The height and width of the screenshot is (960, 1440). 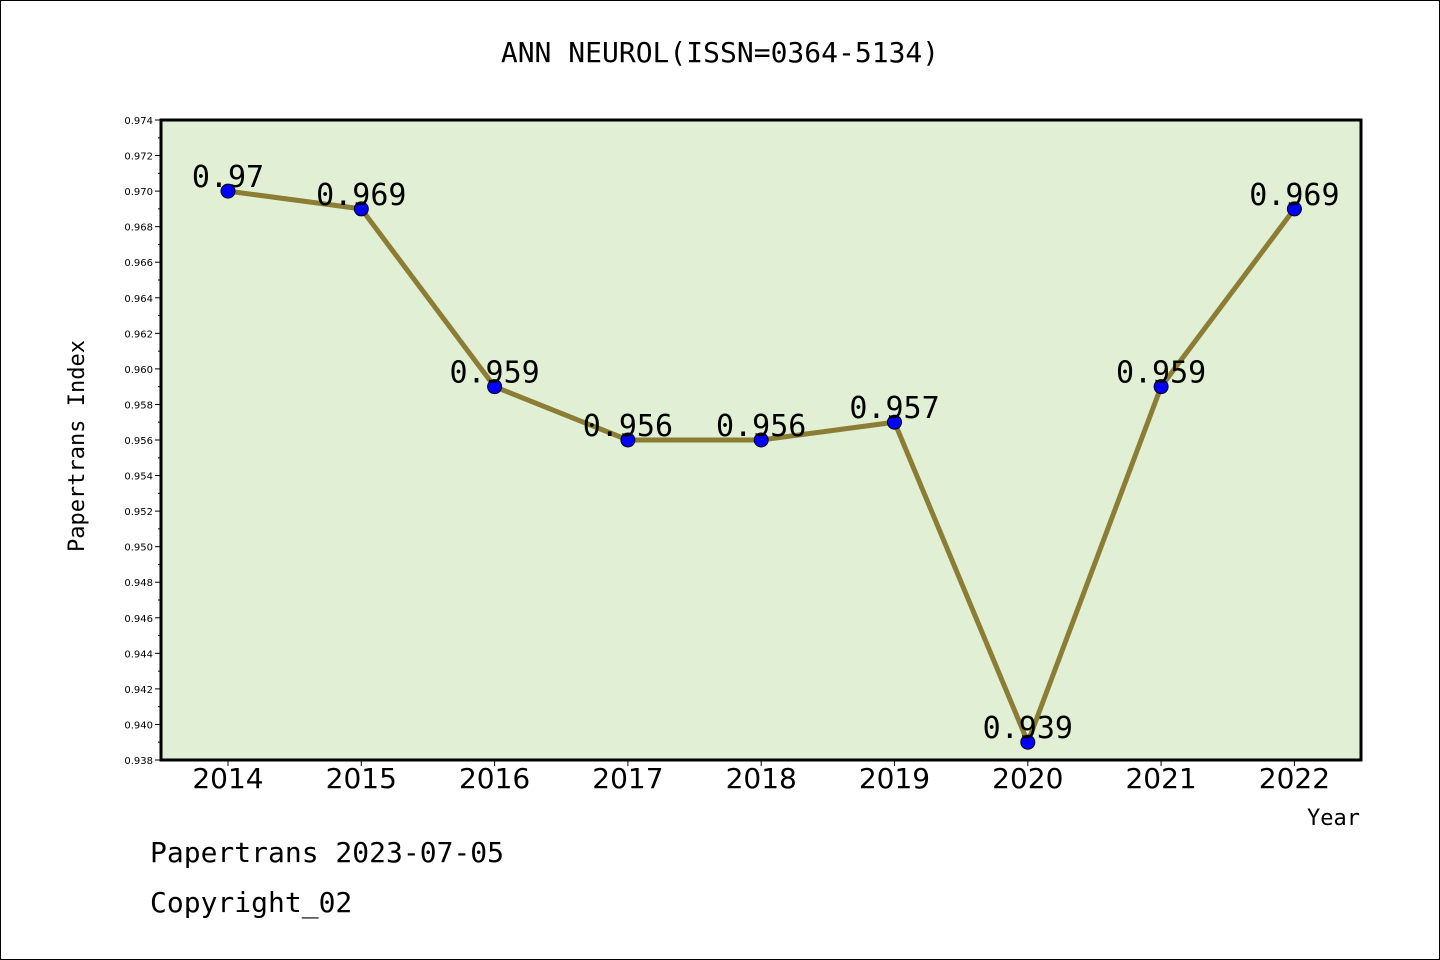 I want to click on x-tick-label: 2014, so click(x=227, y=778).